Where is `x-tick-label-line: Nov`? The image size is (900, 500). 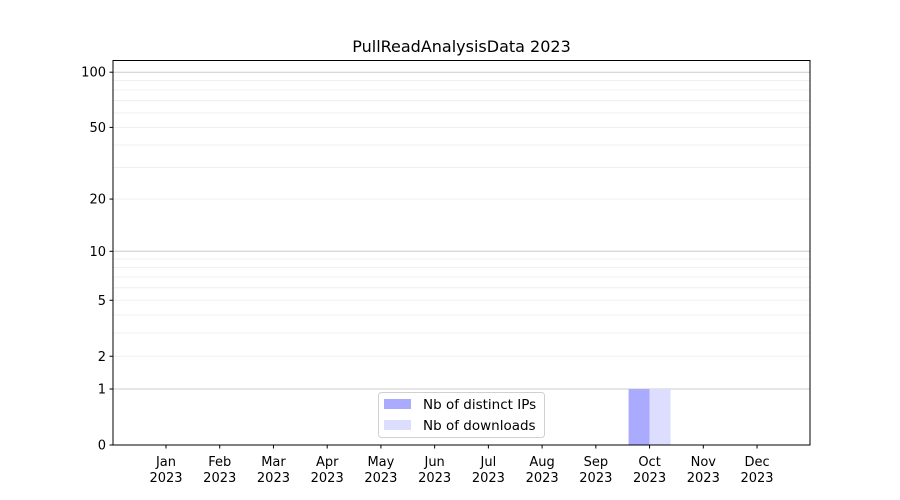 x-tick-label-line: Nov is located at coordinates (704, 462).